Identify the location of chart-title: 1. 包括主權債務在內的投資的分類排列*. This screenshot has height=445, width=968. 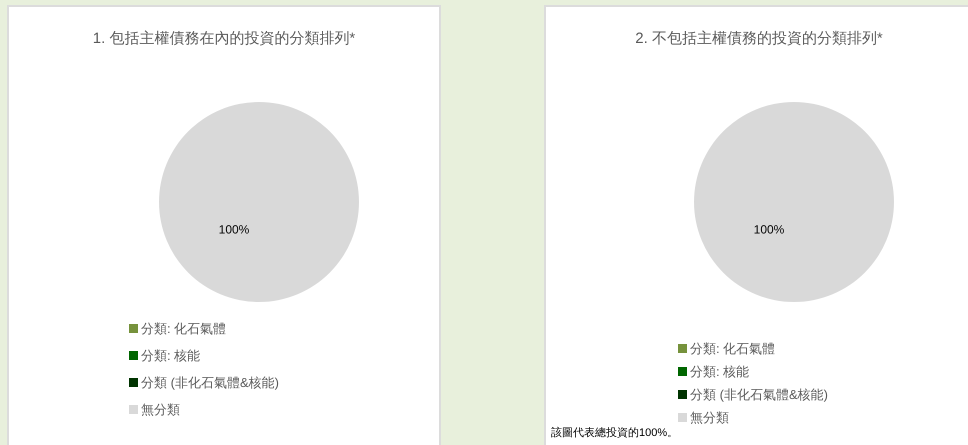
(224, 38).